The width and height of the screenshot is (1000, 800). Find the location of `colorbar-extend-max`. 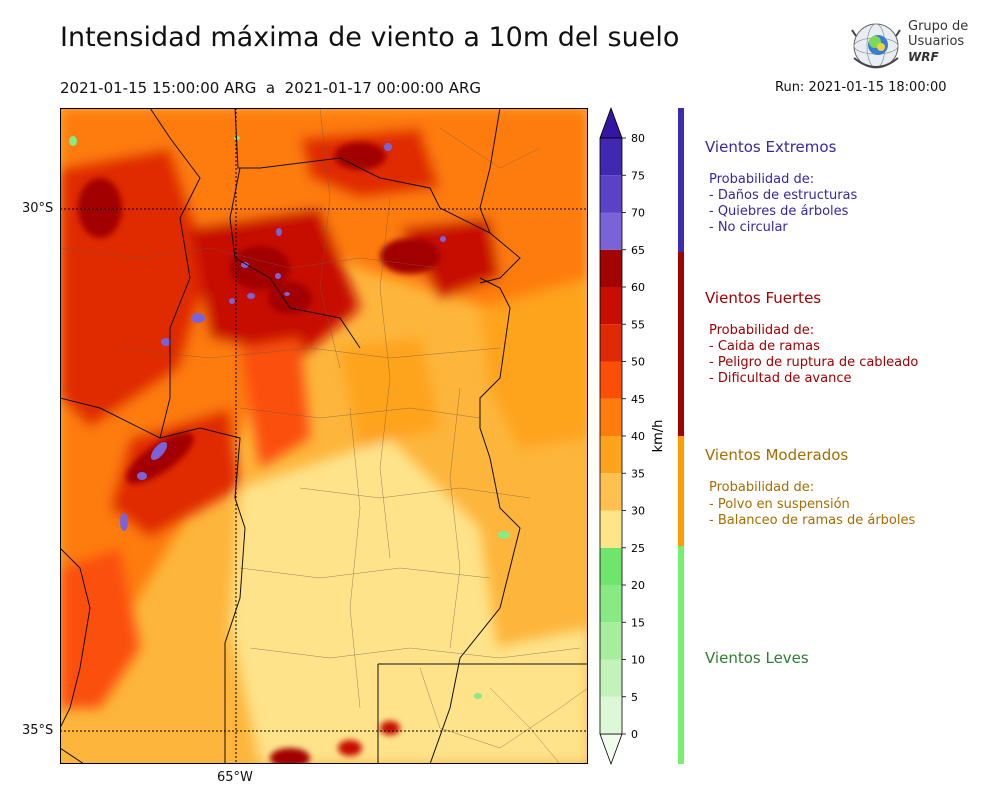

colorbar-extend-max is located at coordinates (611, 122).